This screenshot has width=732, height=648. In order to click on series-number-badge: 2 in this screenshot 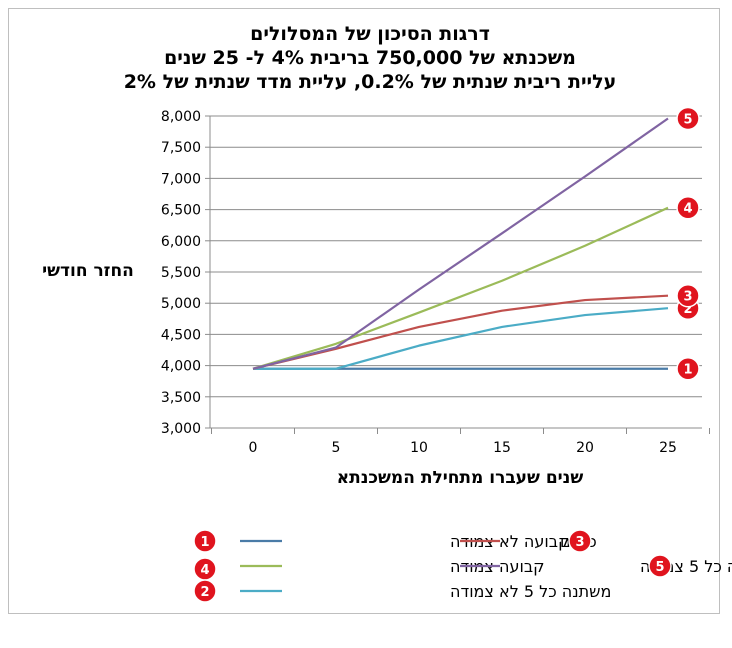, I will do `click(205, 591)`.